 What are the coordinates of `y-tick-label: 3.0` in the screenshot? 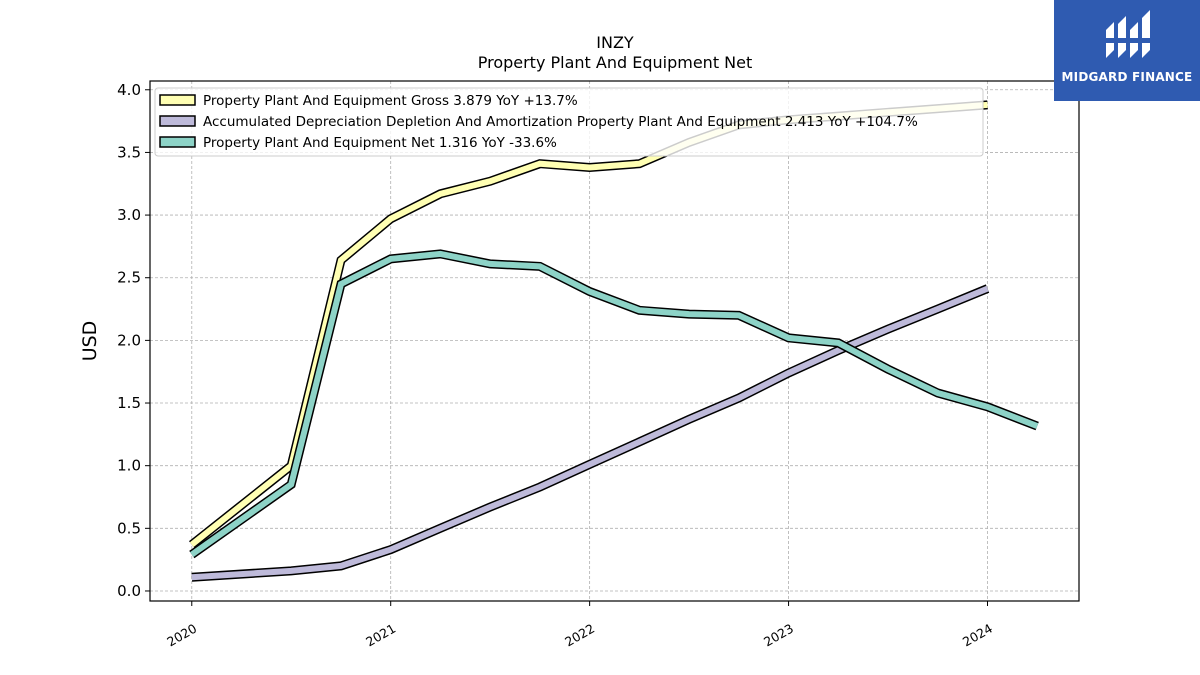 It's located at (129, 215).